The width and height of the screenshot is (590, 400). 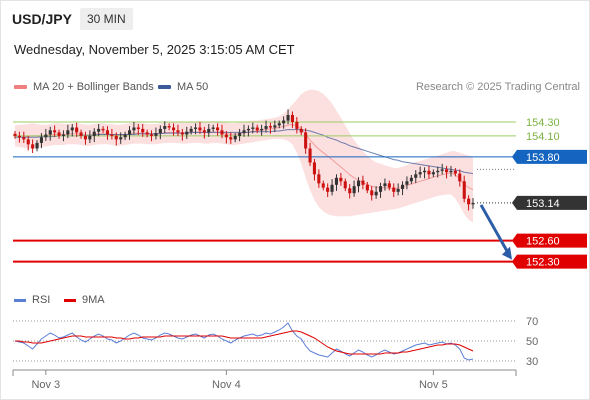 I want to click on x-axis-label-0: Nov 3, so click(x=45, y=385).